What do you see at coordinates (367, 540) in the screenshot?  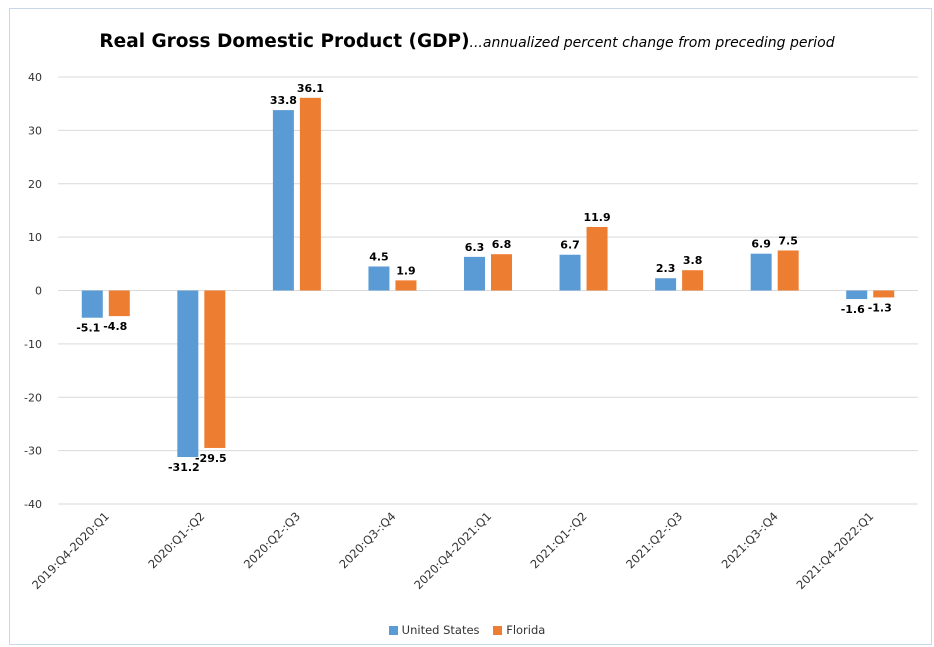 I see `x-category-label: 2020:Q3-:Q4` at bounding box center [367, 540].